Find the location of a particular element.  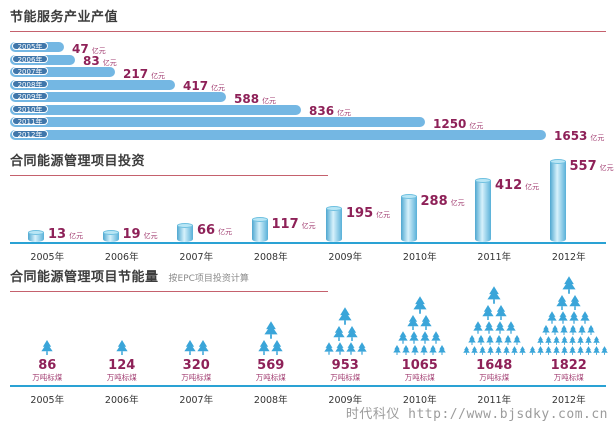

cylinder-column: 288 亿元 is located at coordinates (424, 210).